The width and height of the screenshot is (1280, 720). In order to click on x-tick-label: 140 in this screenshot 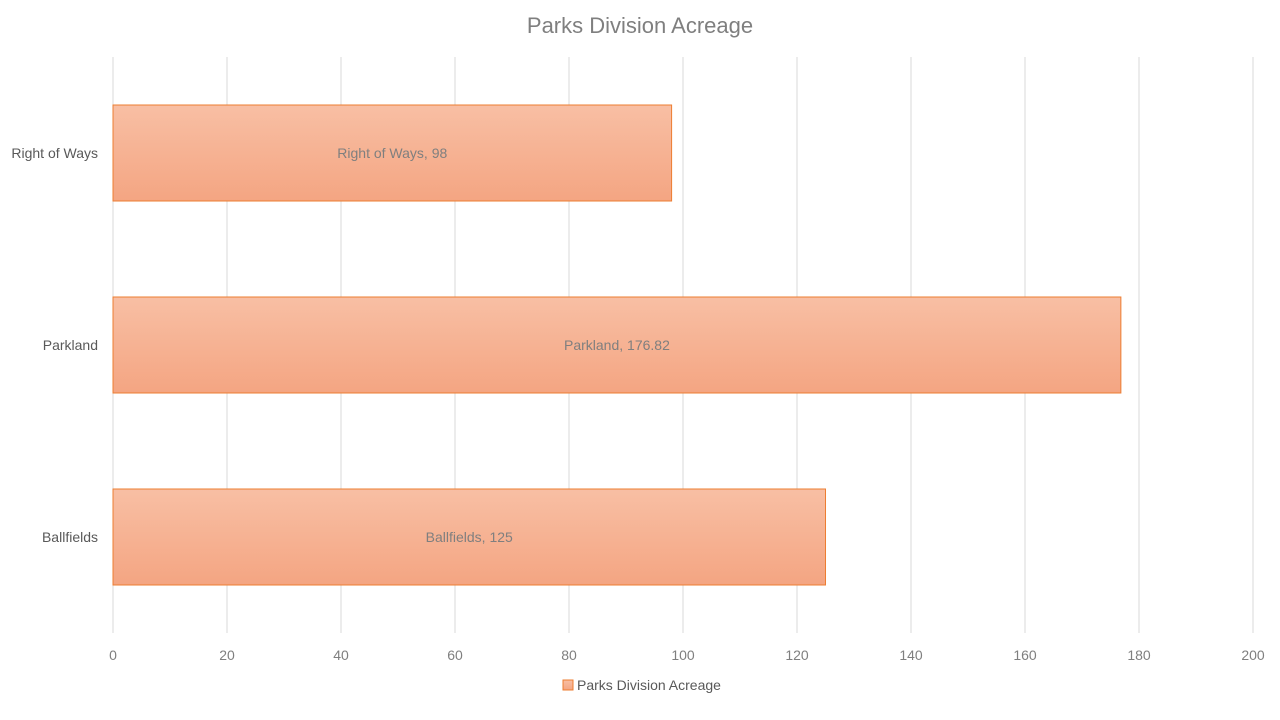, I will do `click(911, 655)`.